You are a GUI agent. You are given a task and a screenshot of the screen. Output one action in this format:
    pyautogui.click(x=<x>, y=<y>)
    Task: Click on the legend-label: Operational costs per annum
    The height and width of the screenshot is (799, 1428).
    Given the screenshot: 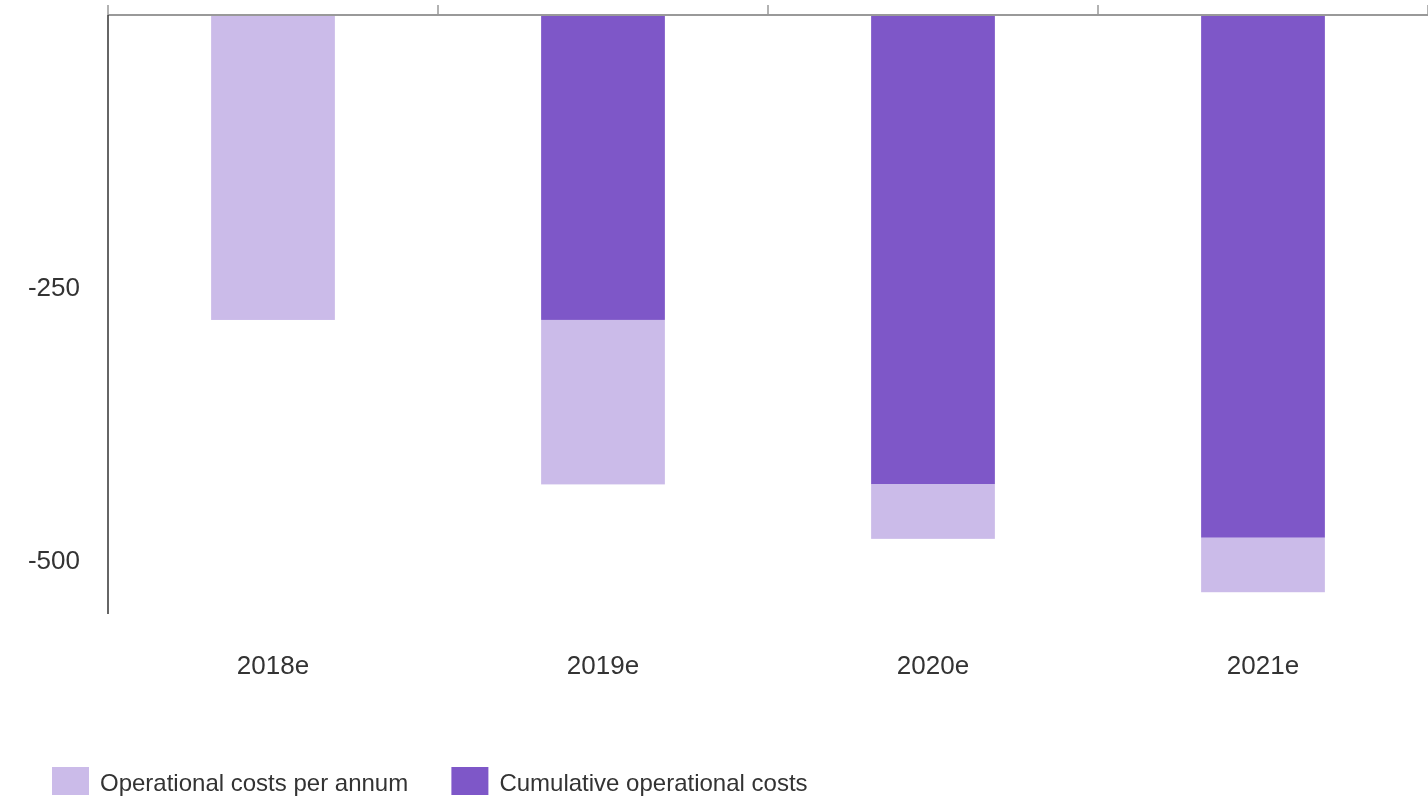 What is the action you would take?
    pyautogui.click(x=254, y=782)
    